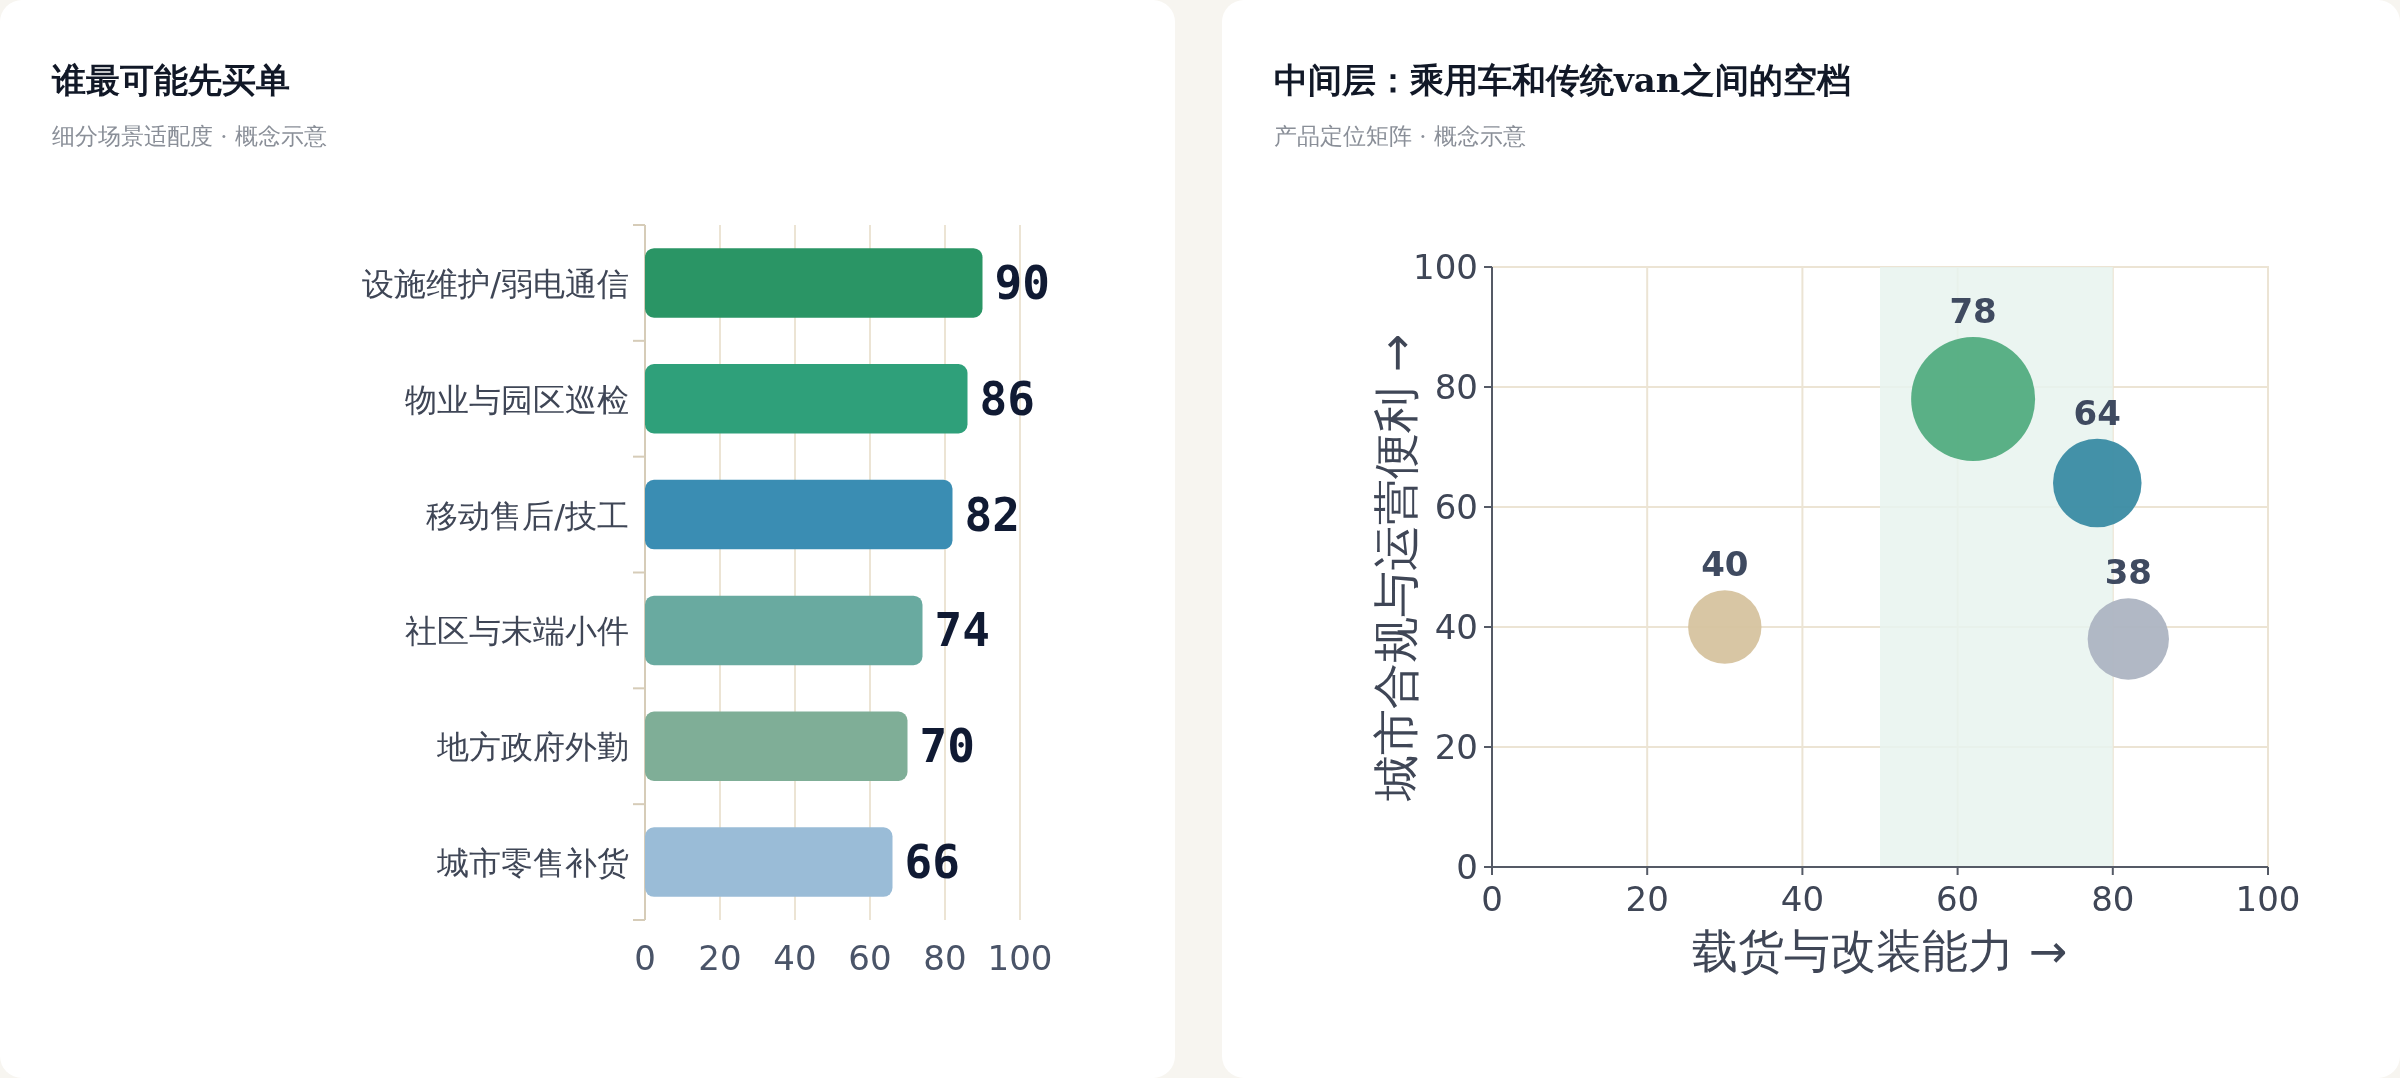 The width and height of the screenshot is (2400, 1078). Describe the element at coordinates (517, 631) in the screenshot. I see `y-tick-label: 社区与末端小件` at that location.